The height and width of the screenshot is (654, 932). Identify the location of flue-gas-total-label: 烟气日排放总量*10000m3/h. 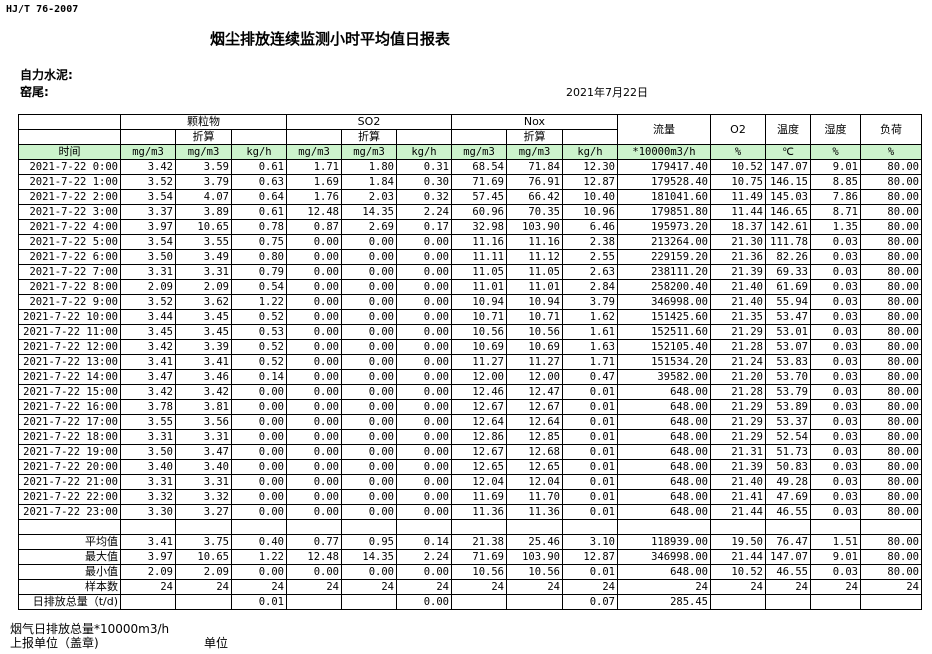
(90, 629).